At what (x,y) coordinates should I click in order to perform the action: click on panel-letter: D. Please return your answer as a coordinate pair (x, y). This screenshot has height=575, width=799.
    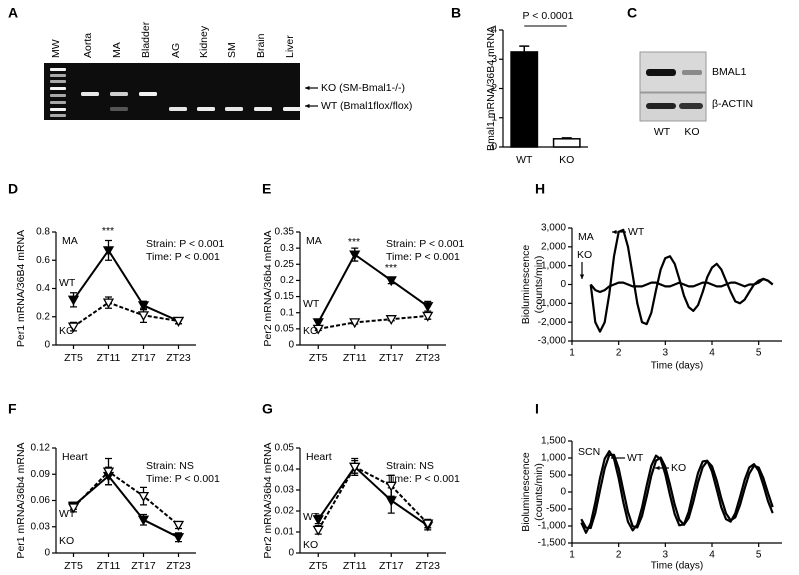
    Looking at the image, I should click on (13, 189).